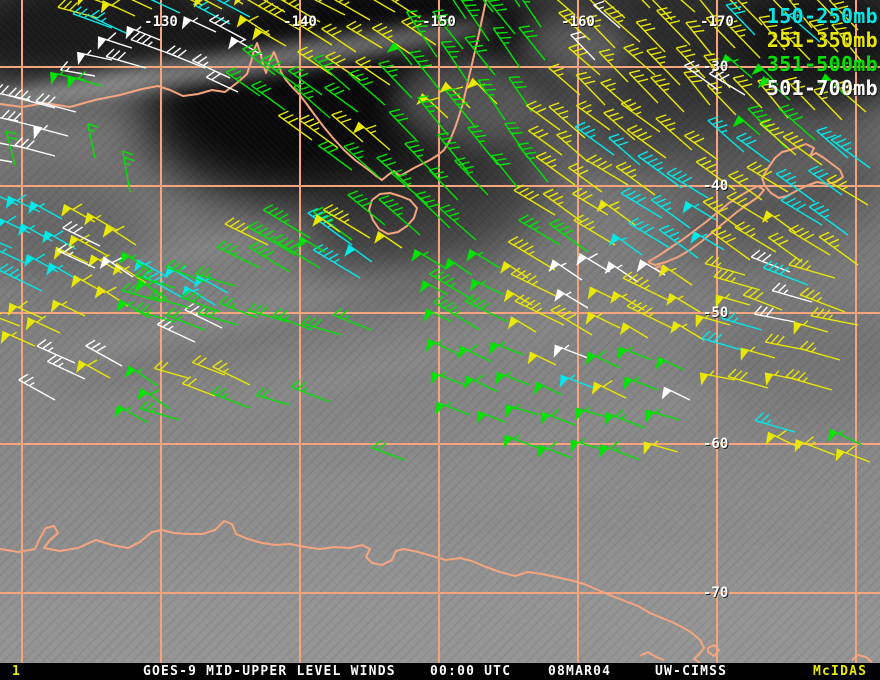 Image resolution: width=880 pixels, height=680 pixels. What do you see at coordinates (840, 671) in the screenshot?
I see `mcidas-brand: McIDAS` at bounding box center [840, 671].